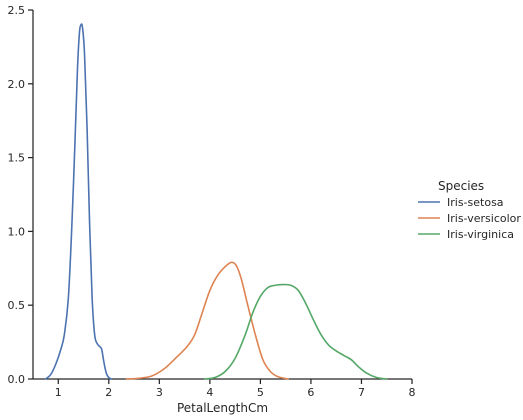  What do you see at coordinates (17, 158) in the screenshot?
I see `y-tick-label: 1.5` at bounding box center [17, 158].